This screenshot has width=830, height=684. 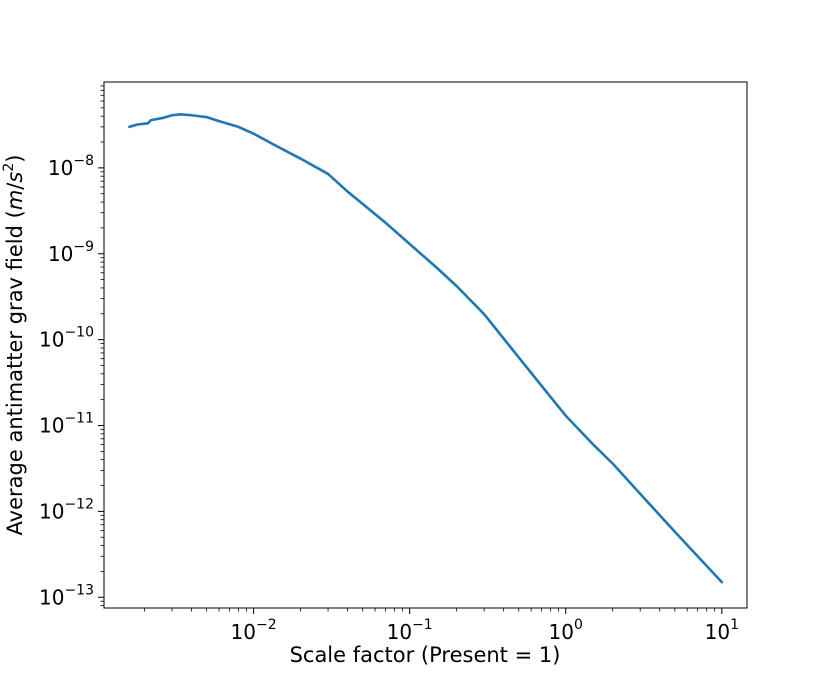 I want to click on x-tick-label-exponent: −2, so click(x=266, y=625).